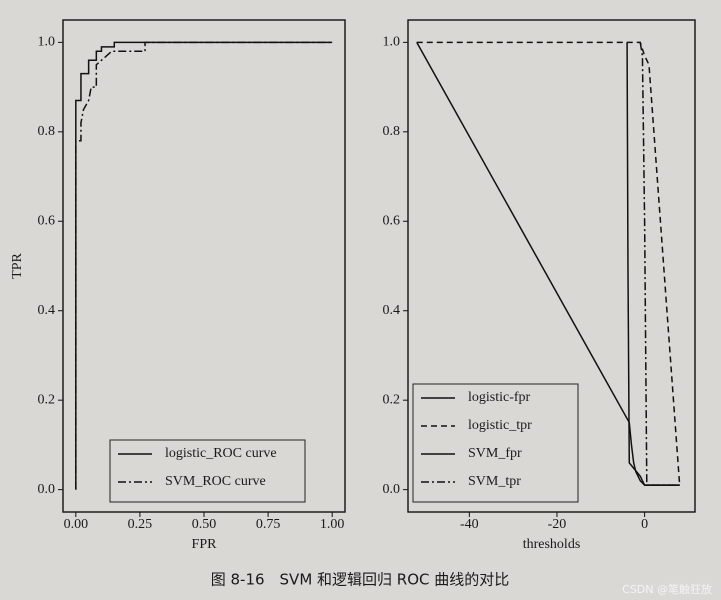  I want to click on y-axis-label: TPR, so click(17, 266).